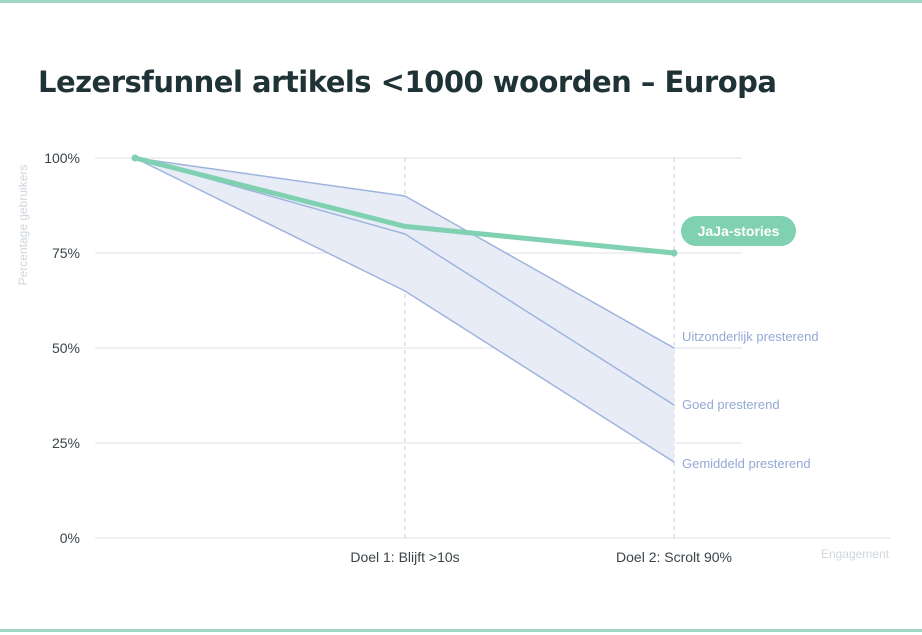 The height and width of the screenshot is (635, 922). I want to click on y-tick-label-100: 100%, so click(62, 158).